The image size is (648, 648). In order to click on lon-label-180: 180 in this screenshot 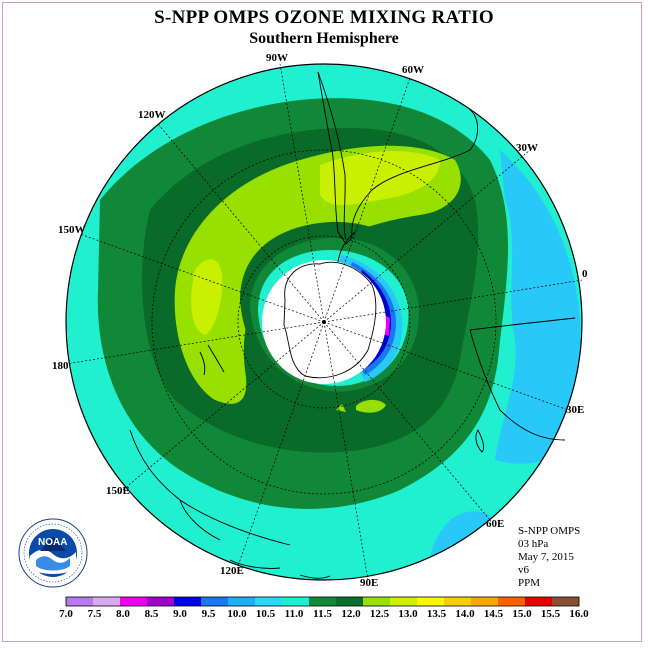, I will do `click(60, 366)`.